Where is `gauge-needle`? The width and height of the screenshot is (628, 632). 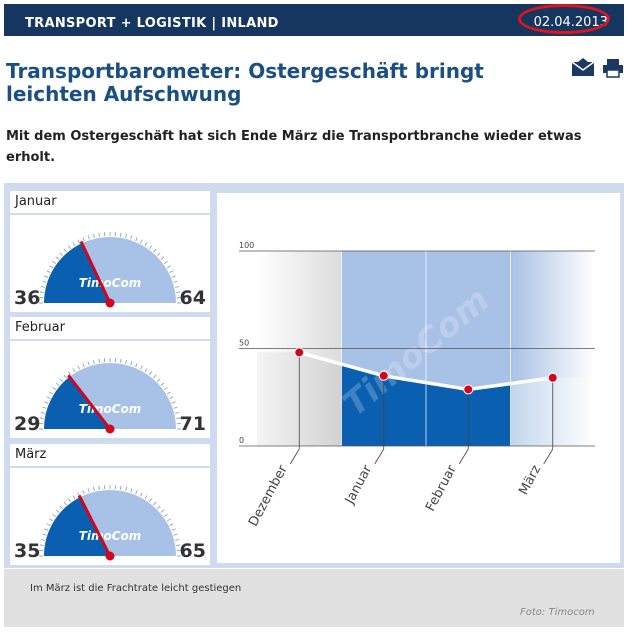 gauge-needle is located at coordinates (94, 525).